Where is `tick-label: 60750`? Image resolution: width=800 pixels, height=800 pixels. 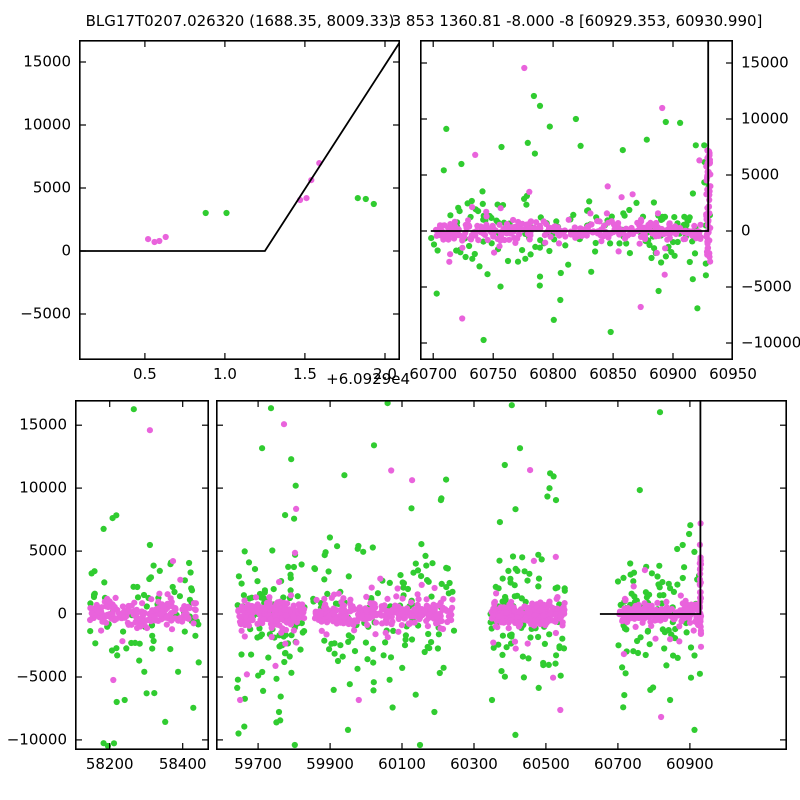
tick-label: 60750 is located at coordinates (493, 374).